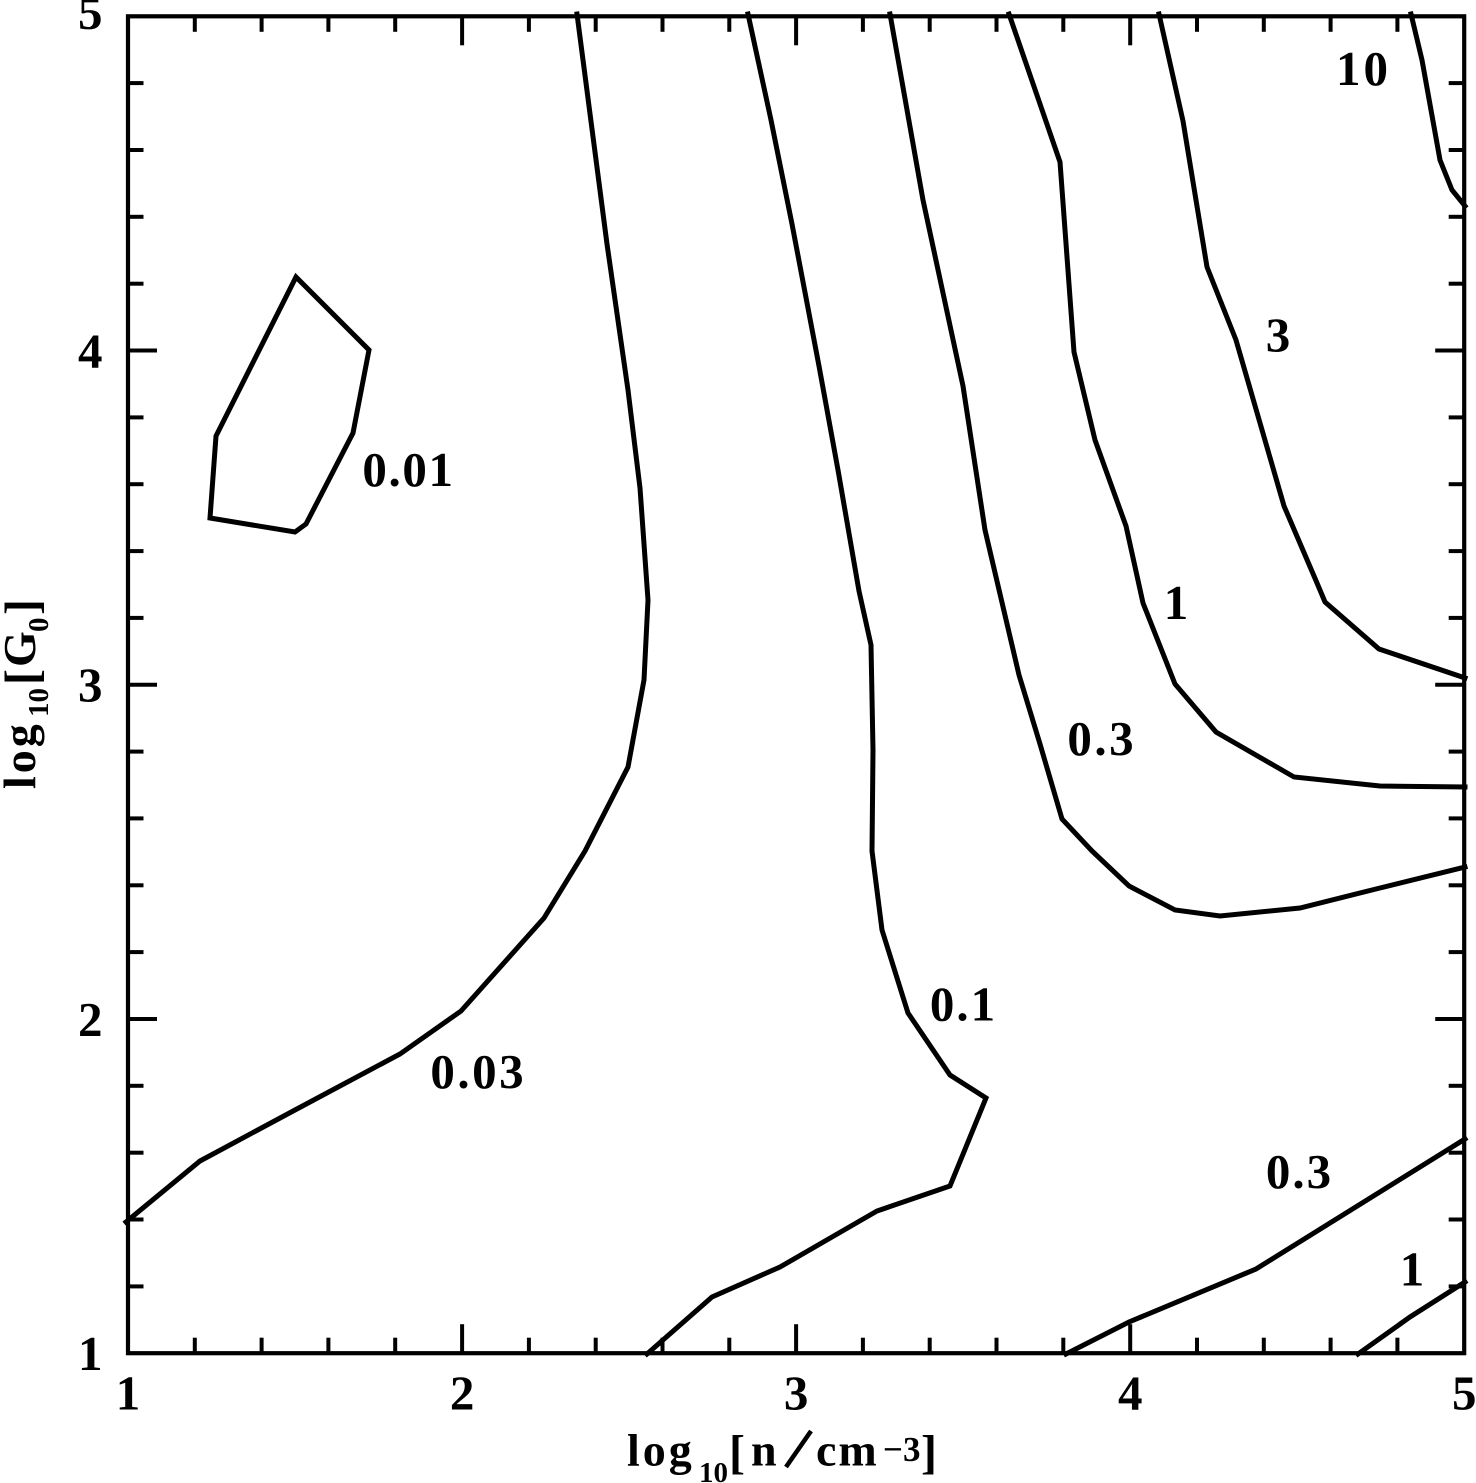  I want to click on svg-text: 0.1, so click(963, 1004).